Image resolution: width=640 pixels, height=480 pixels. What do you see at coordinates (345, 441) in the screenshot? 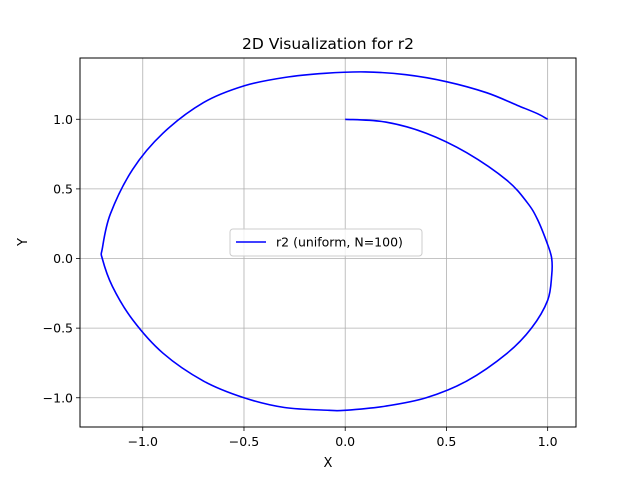
I see `x-tick-label: 0.0` at bounding box center [345, 441].